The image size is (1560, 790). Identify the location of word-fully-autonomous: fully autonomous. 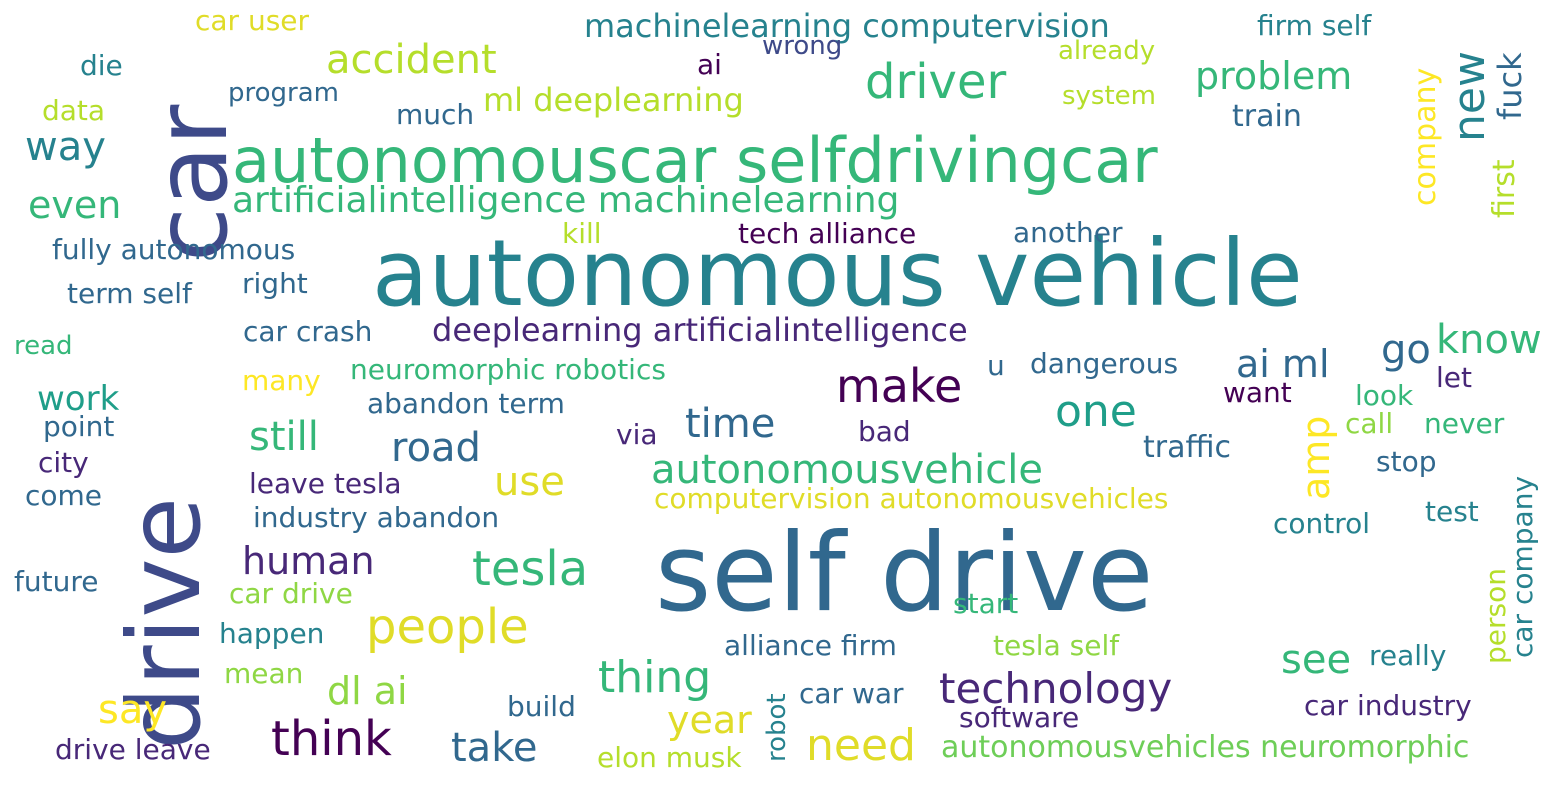
(174, 249).